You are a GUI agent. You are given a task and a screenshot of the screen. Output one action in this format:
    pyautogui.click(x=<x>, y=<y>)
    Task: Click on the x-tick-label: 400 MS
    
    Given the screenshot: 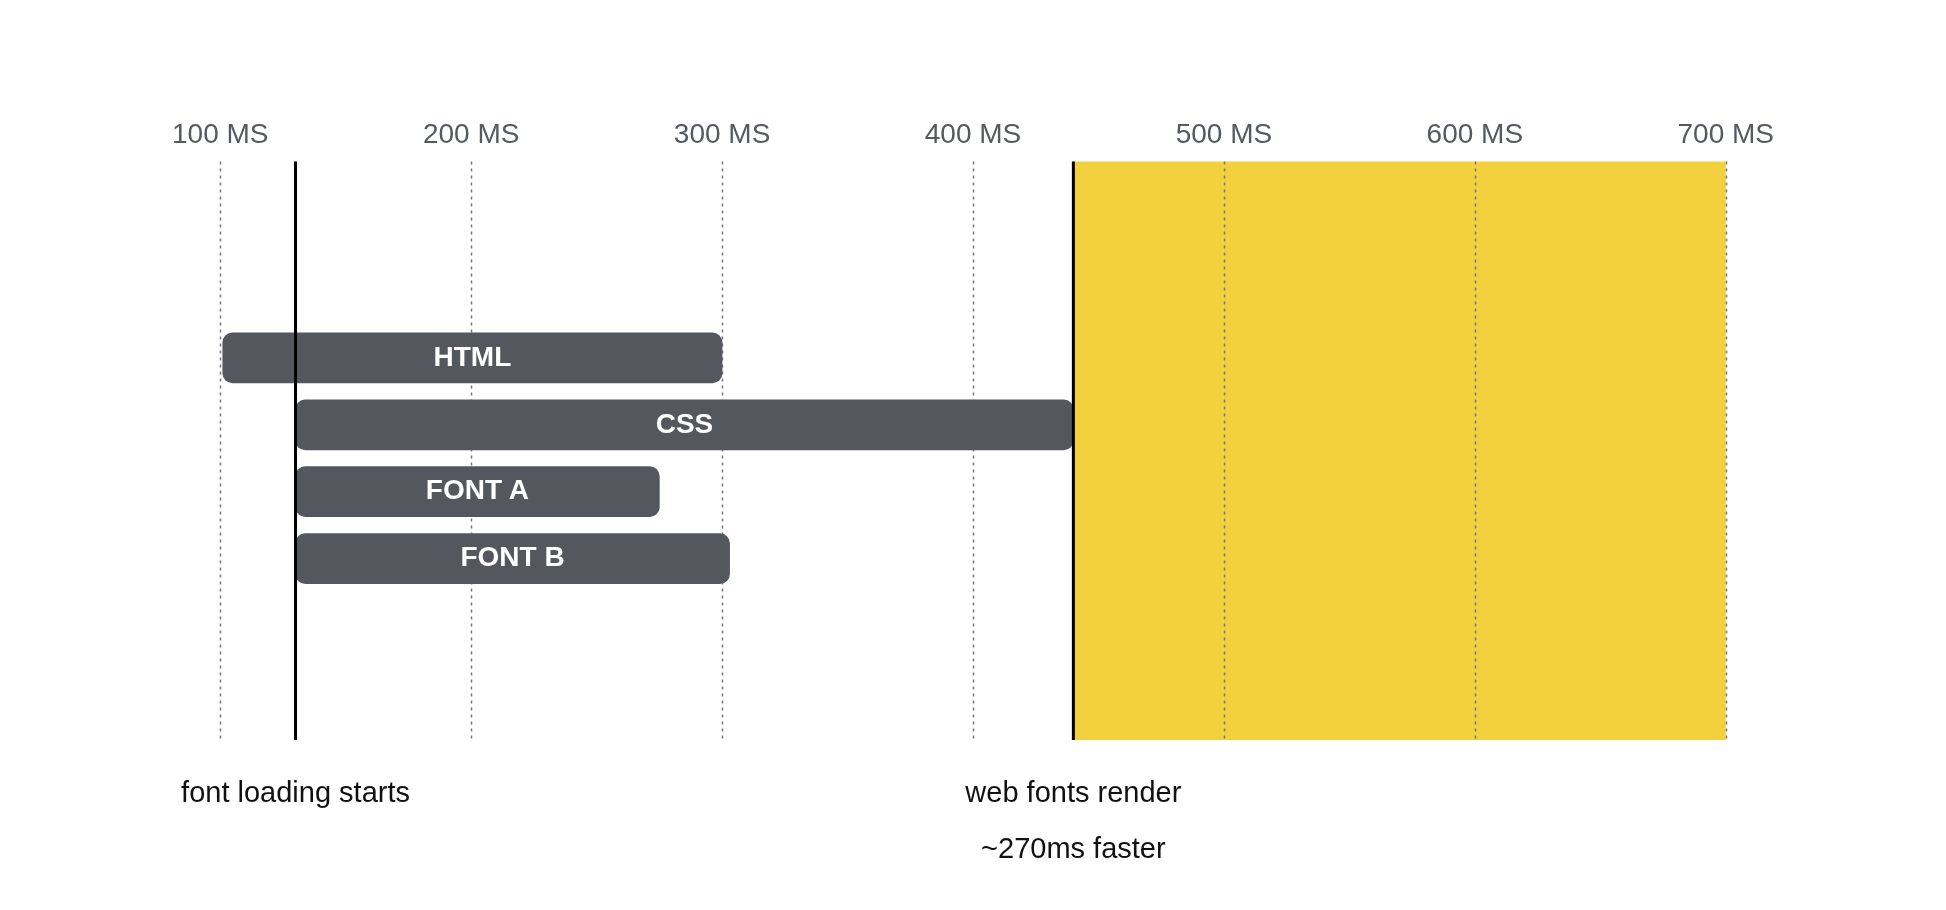 What is the action you would take?
    pyautogui.click(x=973, y=134)
    